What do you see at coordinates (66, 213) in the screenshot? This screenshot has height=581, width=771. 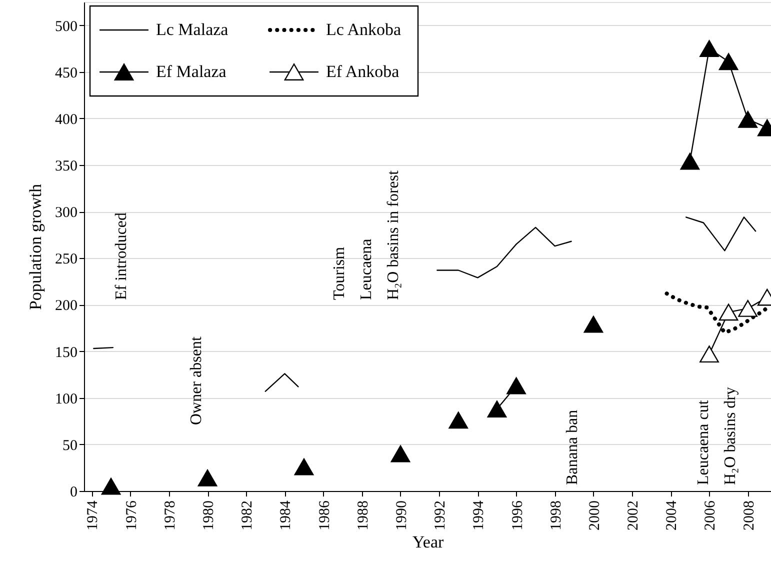 I see `y-tick-label: 300` at bounding box center [66, 213].